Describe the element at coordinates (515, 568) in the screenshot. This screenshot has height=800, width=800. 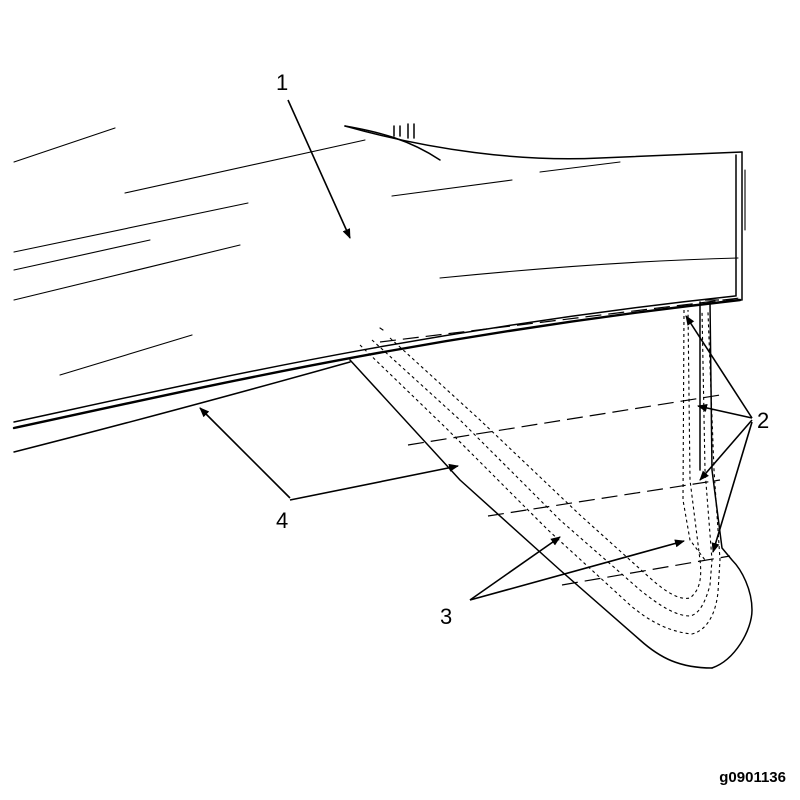
I see `leader-3a` at that location.